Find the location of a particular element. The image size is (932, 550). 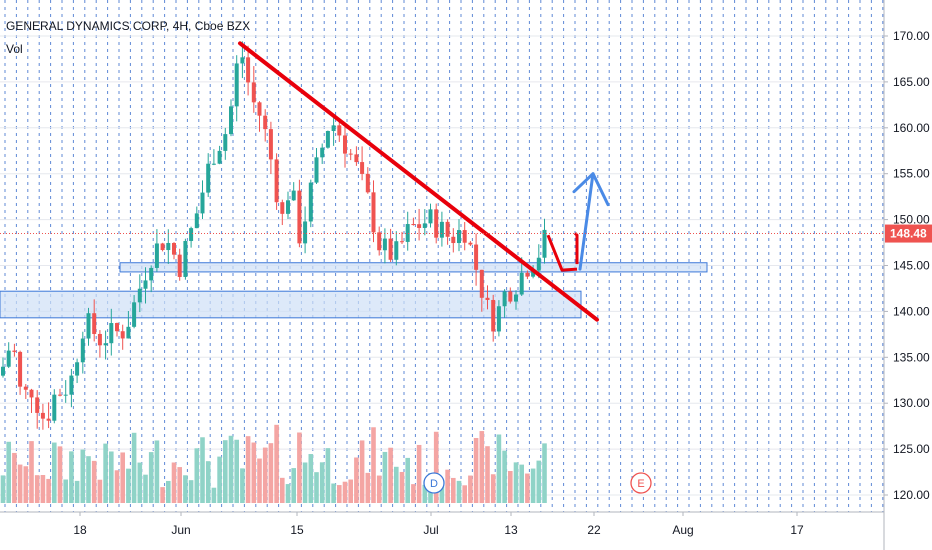

y-tick-label: 170.00 is located at coordinates (911, 36).